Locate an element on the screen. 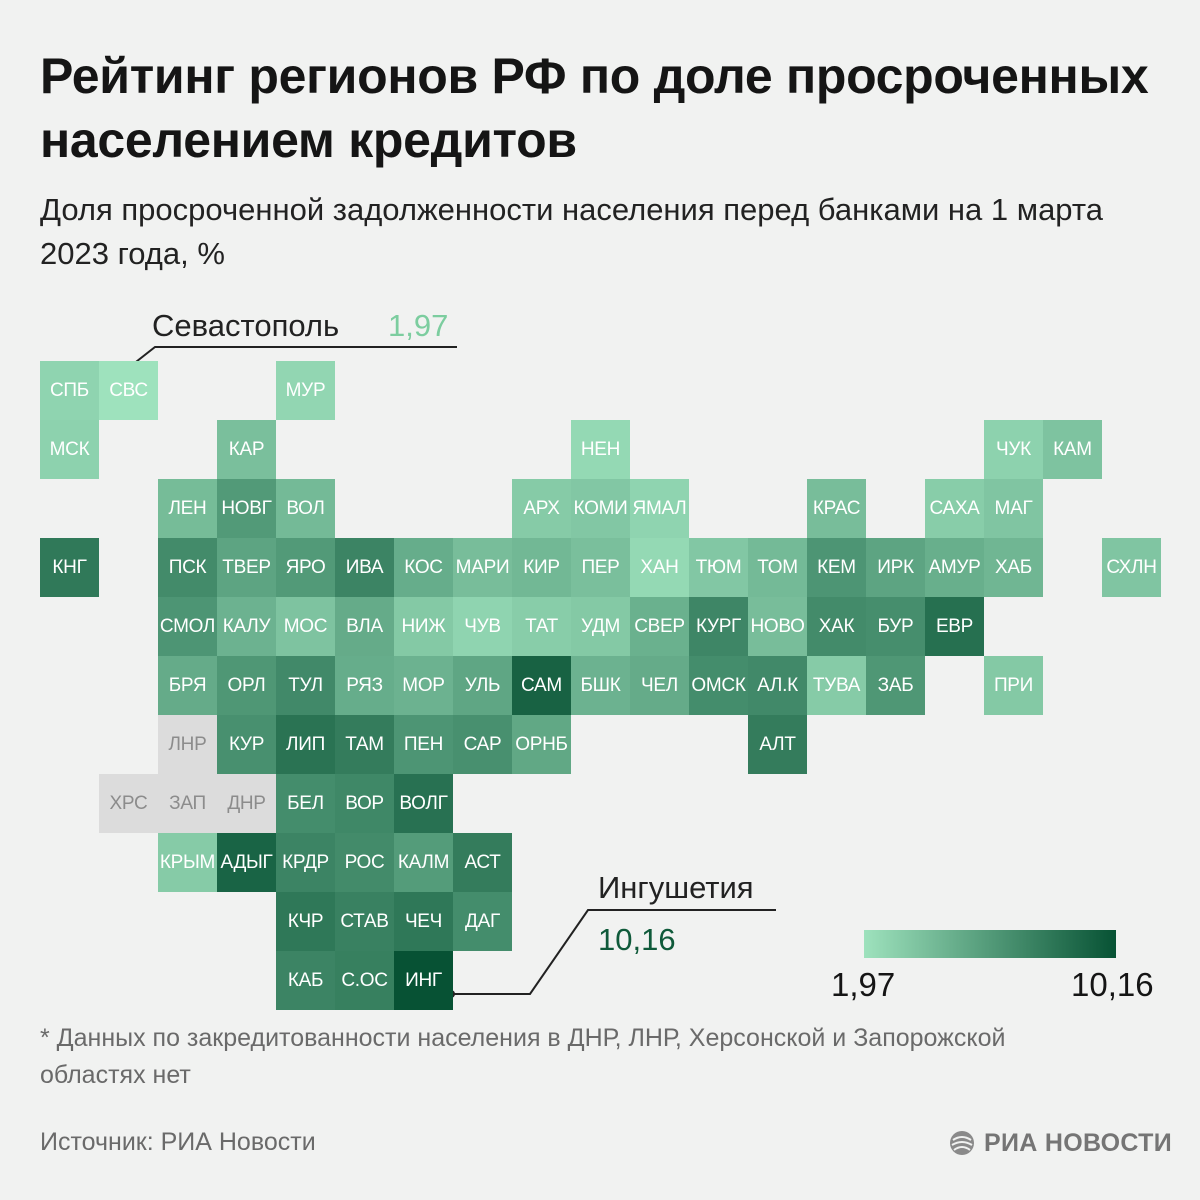 Image resolution: width=1200 pixels, height=1200 pixels. region-tile: ВОЛ is located at coordinates (305, 508).